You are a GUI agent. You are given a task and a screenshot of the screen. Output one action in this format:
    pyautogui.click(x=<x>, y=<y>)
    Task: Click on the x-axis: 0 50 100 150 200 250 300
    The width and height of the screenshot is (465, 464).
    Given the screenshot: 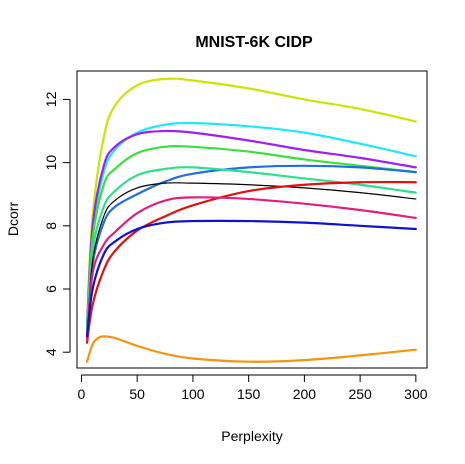 What is the action you would take?
    pyautogui.click(x=253, y=388)
    